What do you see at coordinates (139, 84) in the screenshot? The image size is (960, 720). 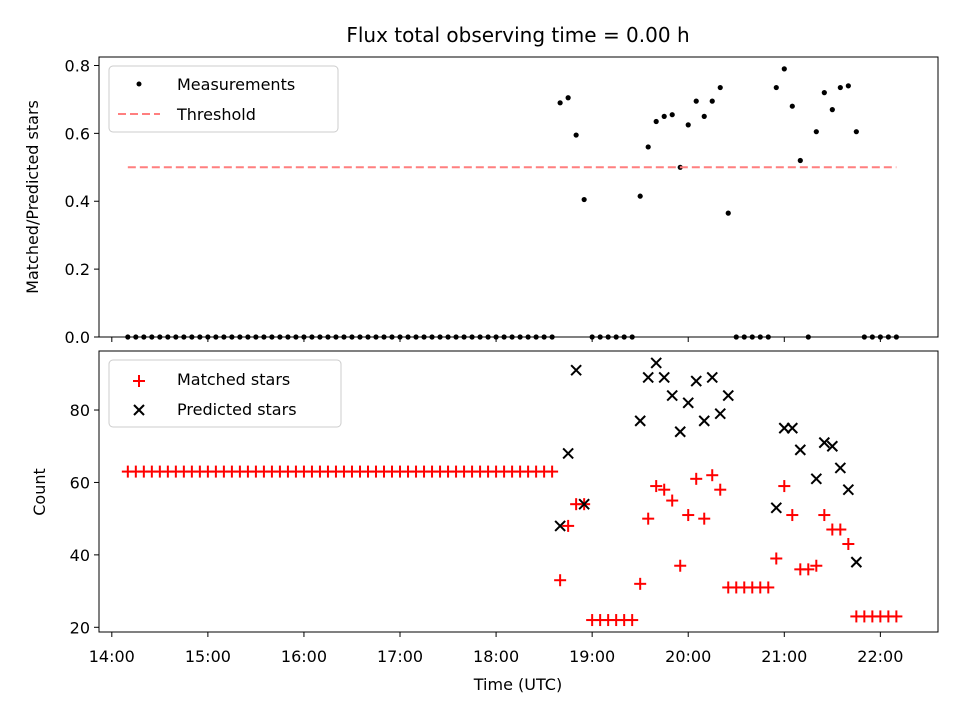 I see `legend-measurements-marker` at bounding box center [139, 84].